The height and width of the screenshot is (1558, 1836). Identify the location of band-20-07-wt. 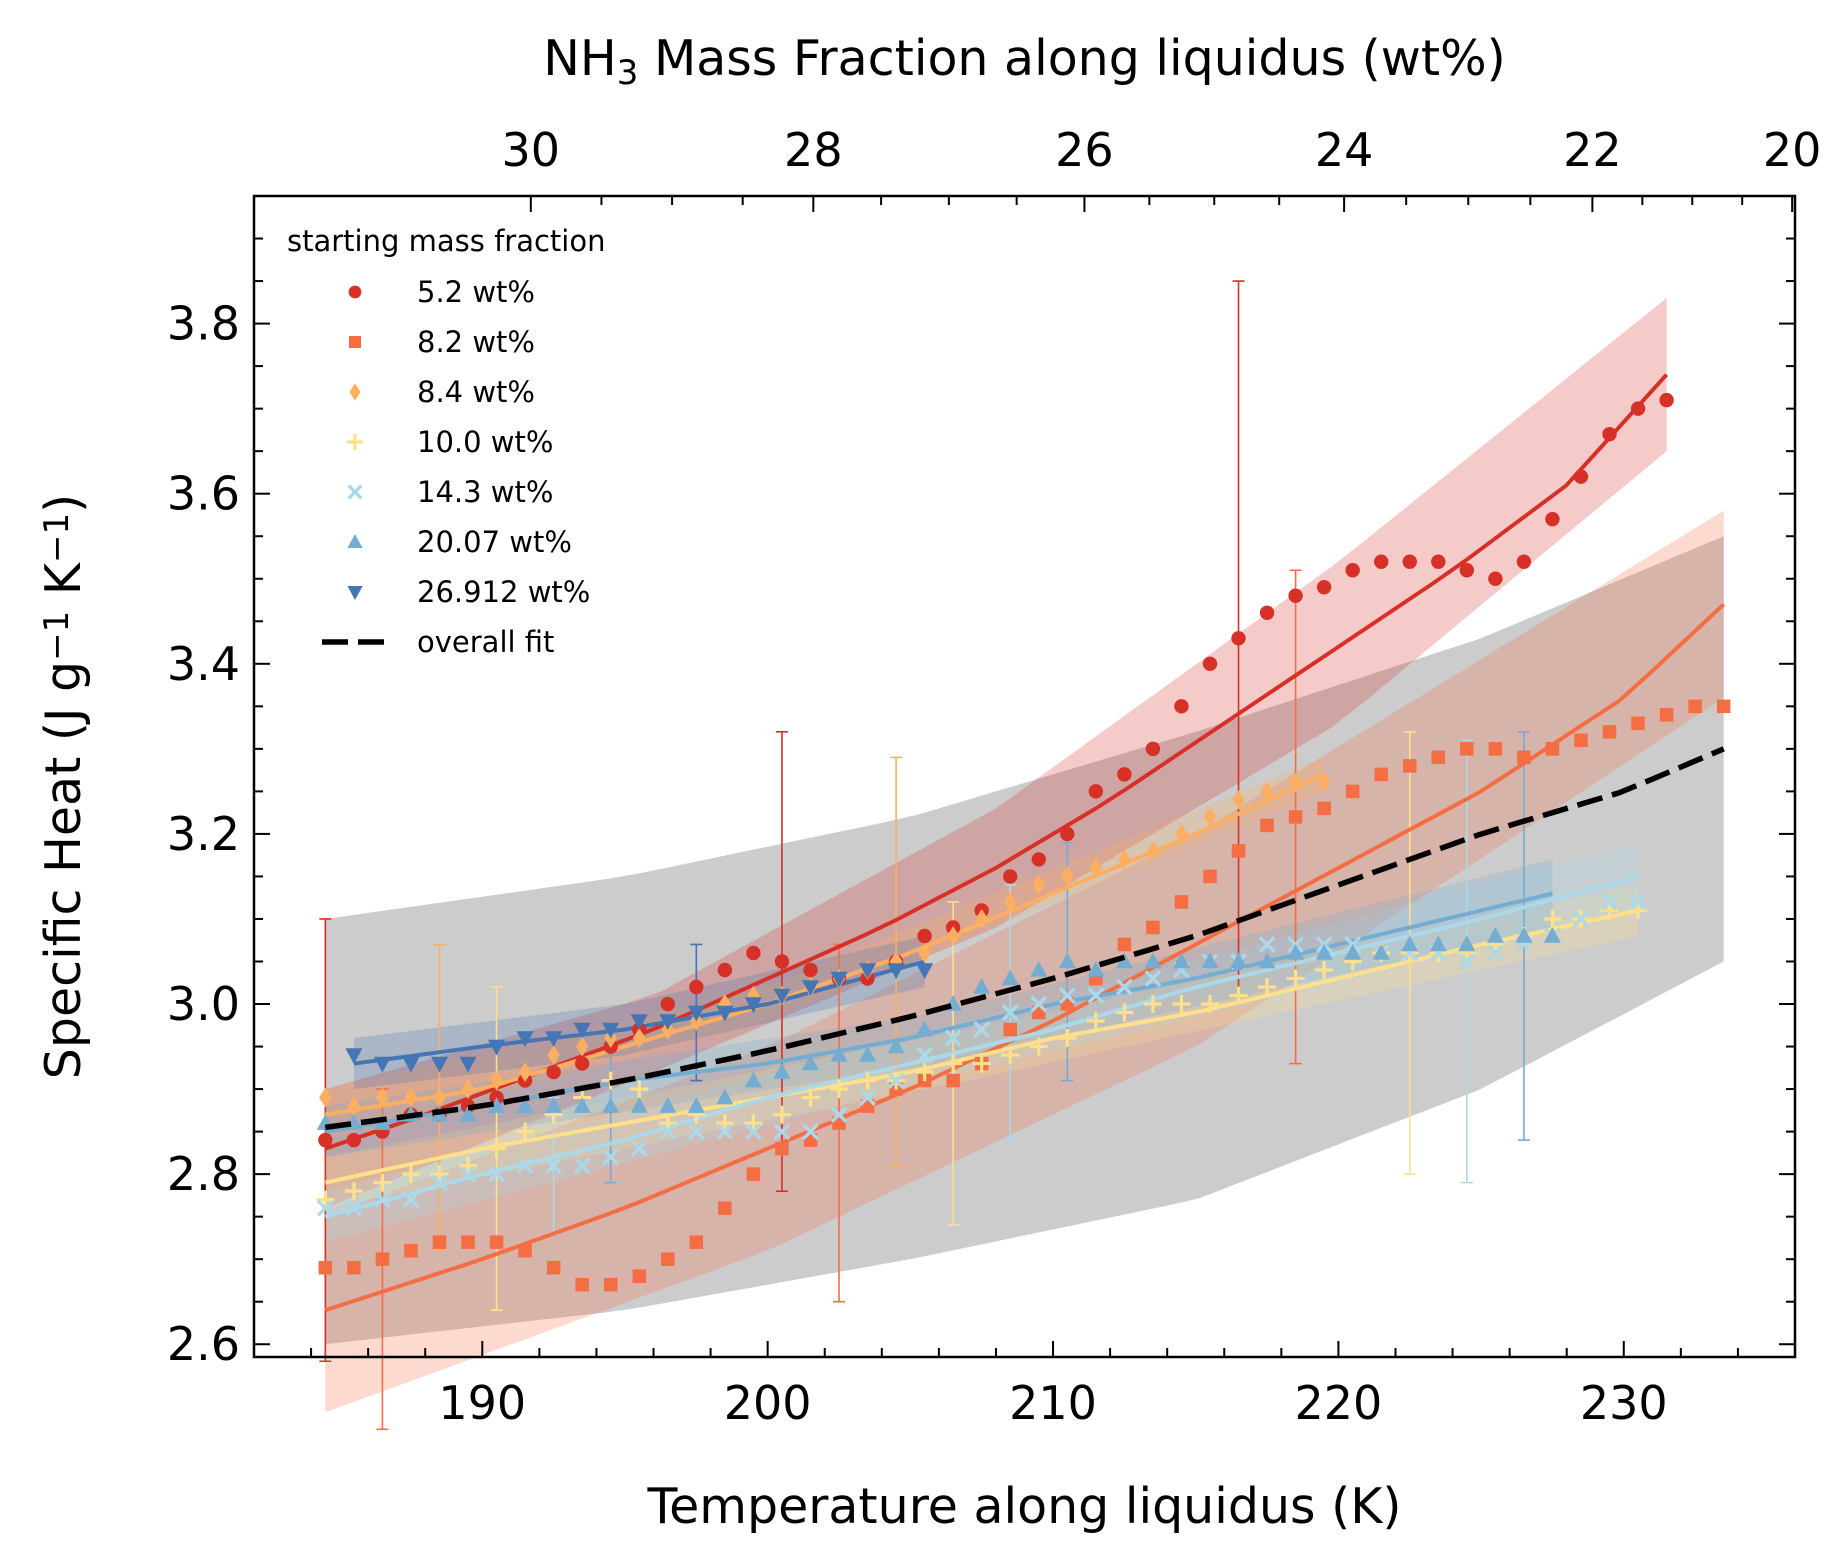
(939, 1008).